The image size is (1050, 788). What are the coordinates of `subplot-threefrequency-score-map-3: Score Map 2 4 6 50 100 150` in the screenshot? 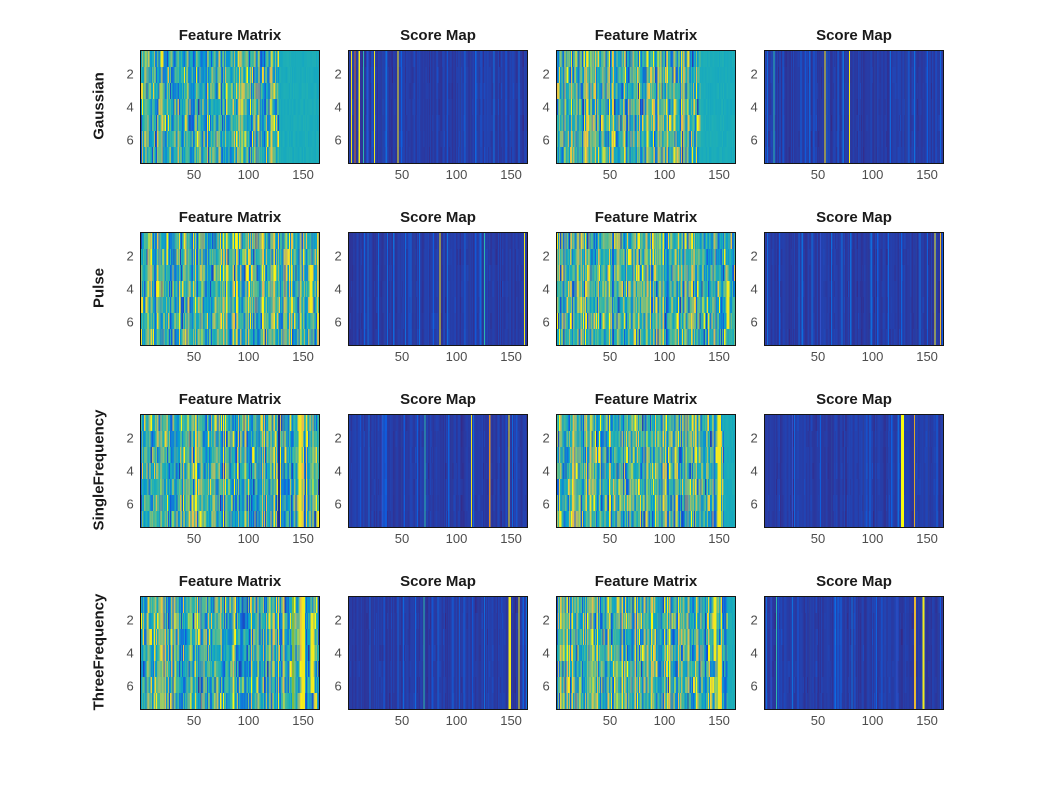 It's located at (840, 651).